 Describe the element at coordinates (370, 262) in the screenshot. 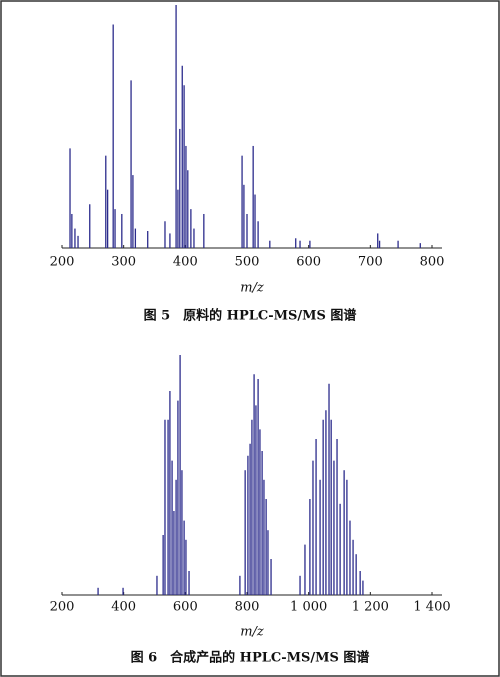

I see `x-tick-label: 700` at that location.